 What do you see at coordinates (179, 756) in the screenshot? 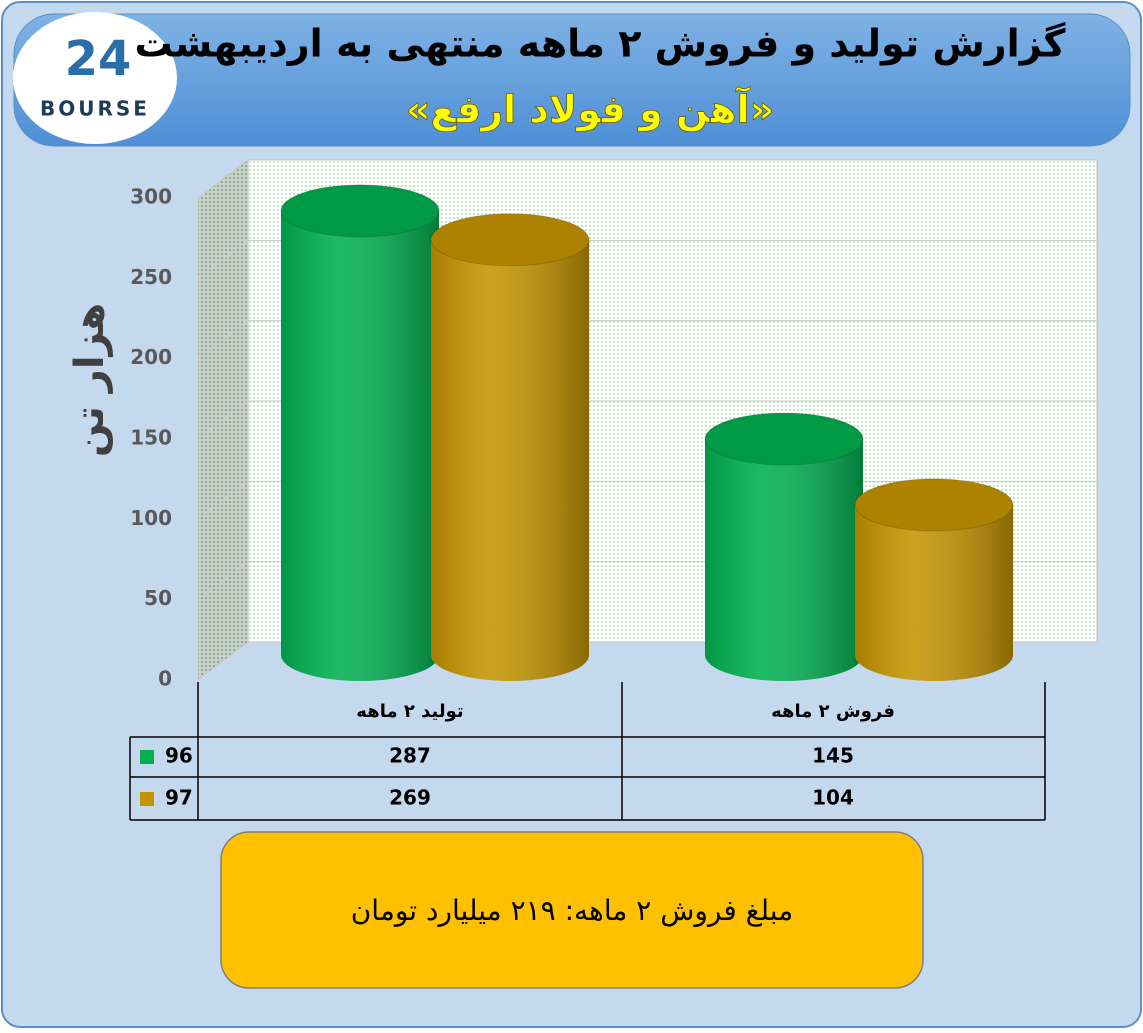
I see `legend-label: 96` at bounding box center [179, 756].